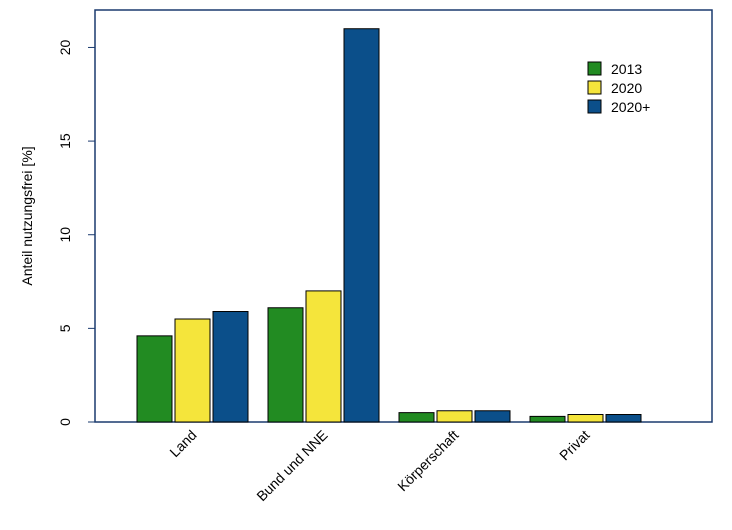 This screenshot has width=732, height=530. Describe the element at coordinates (585, 418) in the screenshot. I see `bar-2020-Privat` at that location.